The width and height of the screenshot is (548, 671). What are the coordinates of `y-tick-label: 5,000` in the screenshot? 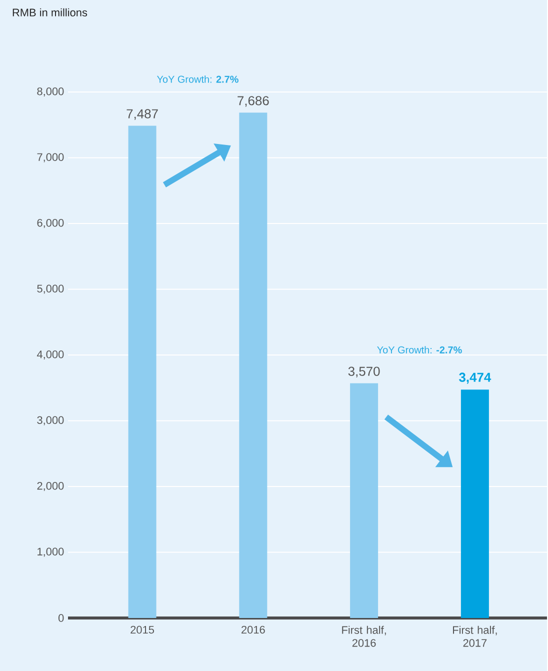 It's located at (50, 289).